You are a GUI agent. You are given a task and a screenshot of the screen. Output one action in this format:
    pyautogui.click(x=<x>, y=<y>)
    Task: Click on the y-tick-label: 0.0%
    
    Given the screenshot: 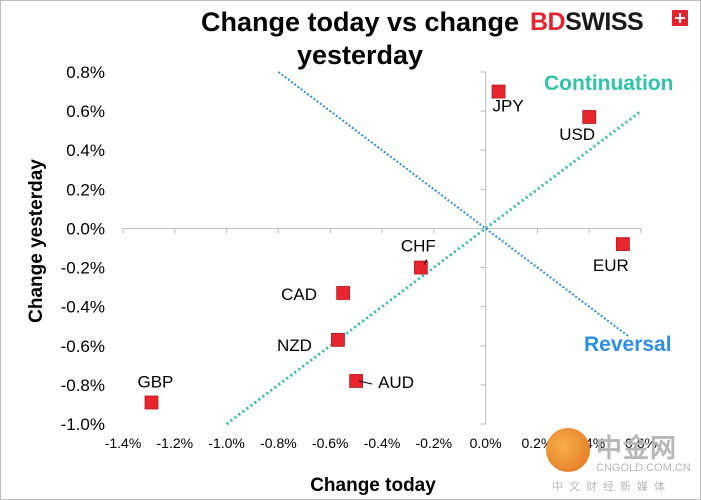 What is the action you would take?
    pyautogui.click(x=85, y=228)
    